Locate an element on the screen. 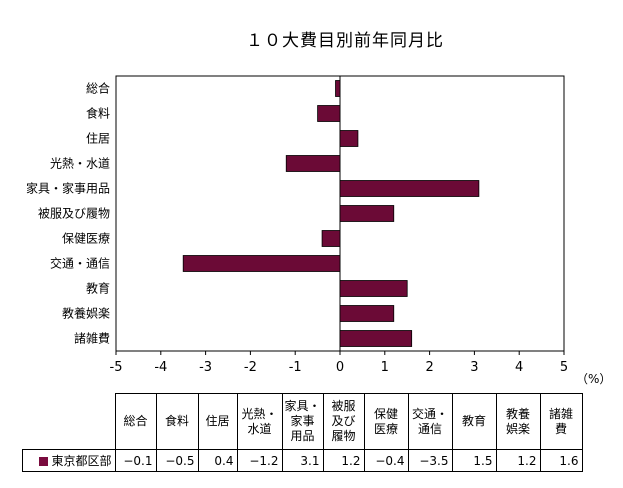  series-label: 東京都区部 is located at coordinates (81, 461).